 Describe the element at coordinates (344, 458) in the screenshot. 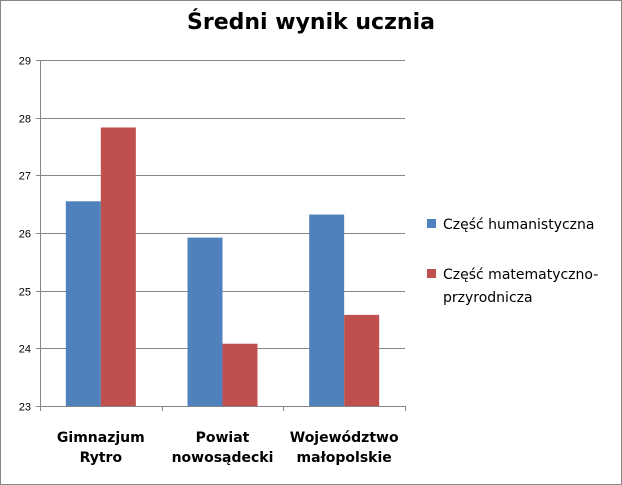

I see `x-category-label: małopolskie` at that location.